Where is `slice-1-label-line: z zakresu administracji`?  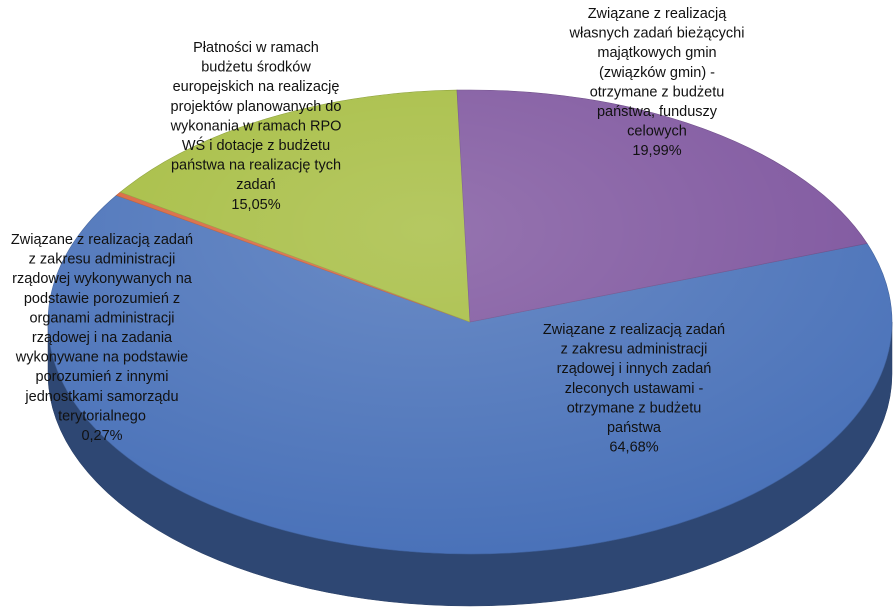
slice-1-label-line: z zakresu administracji is located at coordinates (634, 350).